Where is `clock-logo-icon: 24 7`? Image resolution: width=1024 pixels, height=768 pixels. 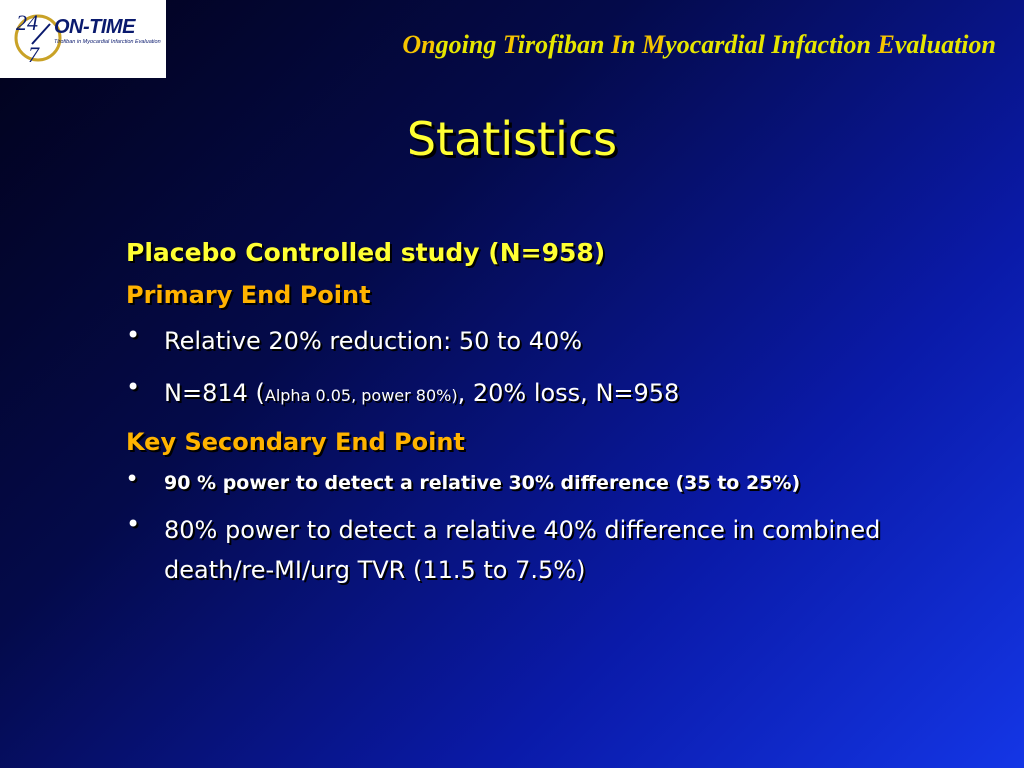 clock-logo-icon: 24 7 is located at coordinates (38, 38).